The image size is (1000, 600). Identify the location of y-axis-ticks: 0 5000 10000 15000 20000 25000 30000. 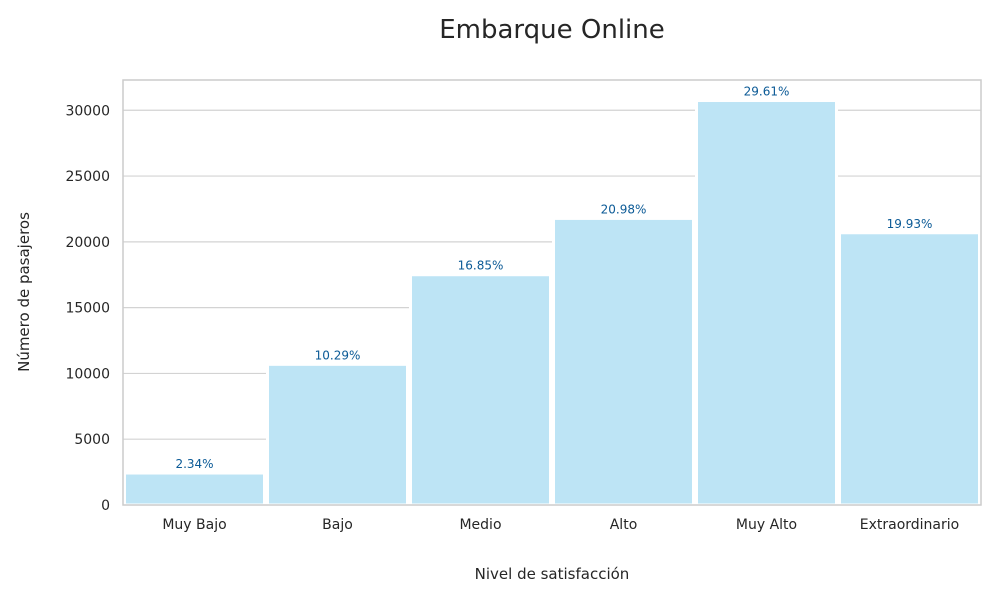
(87, 308).